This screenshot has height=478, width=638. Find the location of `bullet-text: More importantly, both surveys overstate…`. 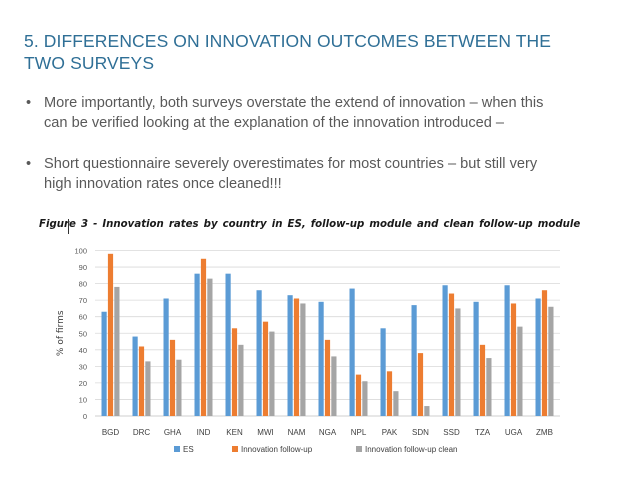

bullet-text: More importantly, both surveys overstate… is located at coordinates (328, 113).